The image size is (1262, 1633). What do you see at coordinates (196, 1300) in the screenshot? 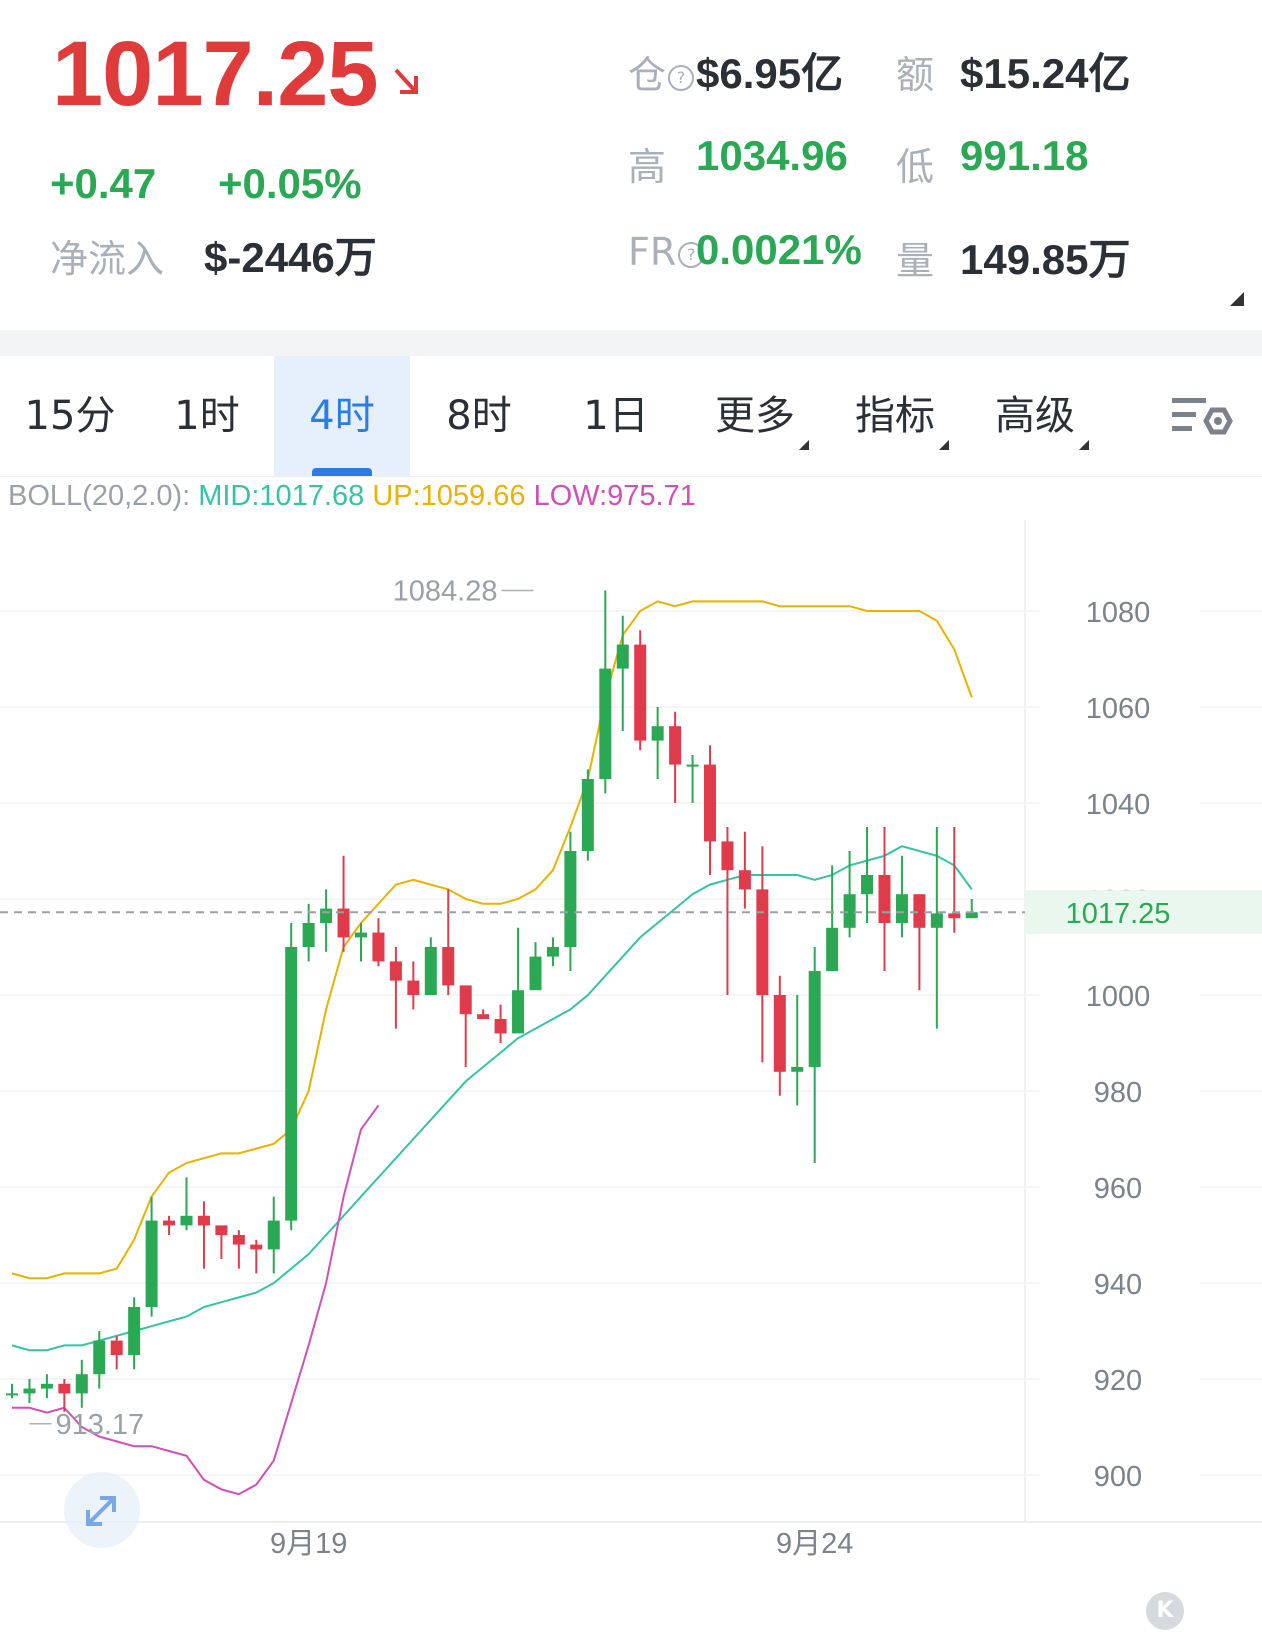
I see `boll-lower-line` at bounding box center [196, 1300].